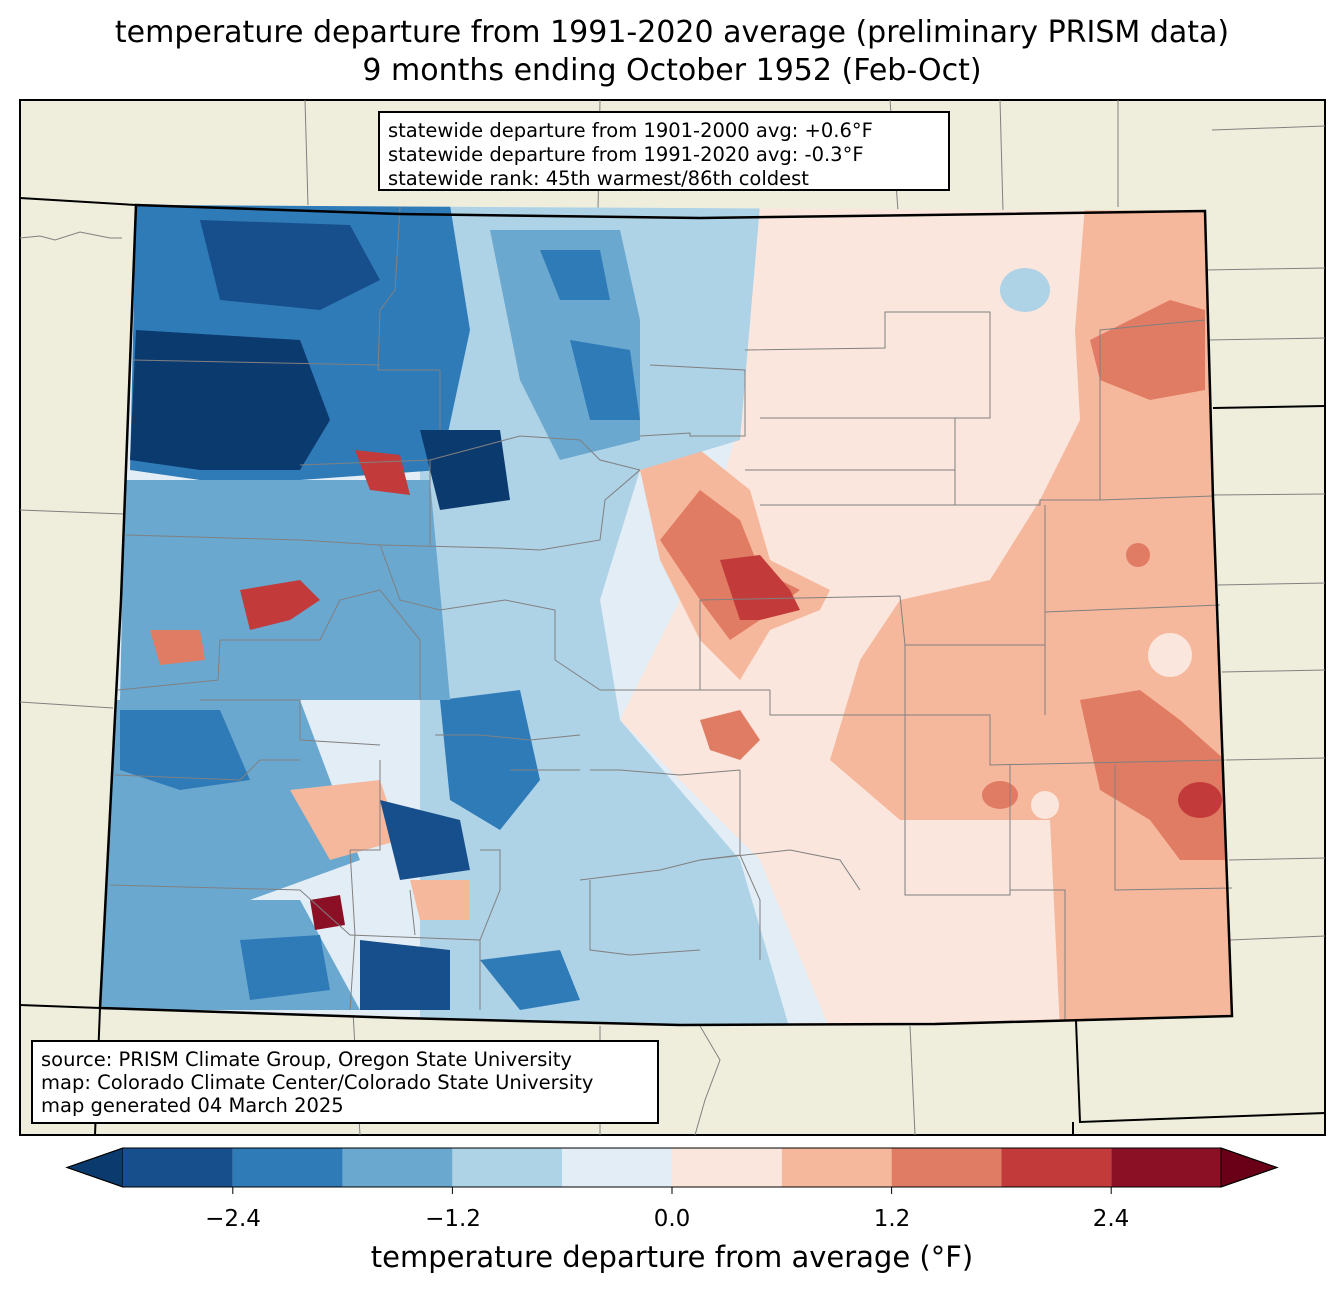 The height and width of the screenshot is (1299, 1344). I want to click on colorbar-label: temperature departure from average (°F), so click(672, 1257).